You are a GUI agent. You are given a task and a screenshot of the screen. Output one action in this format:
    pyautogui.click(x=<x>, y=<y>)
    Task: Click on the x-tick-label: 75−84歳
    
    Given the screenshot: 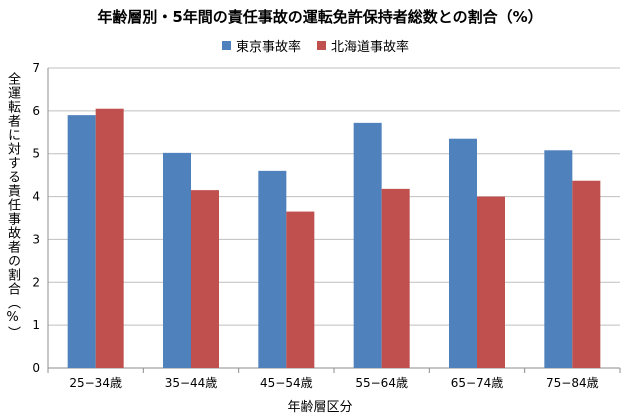 What is the action you would take?
    pyautogui.click(x=572, y=383)
    